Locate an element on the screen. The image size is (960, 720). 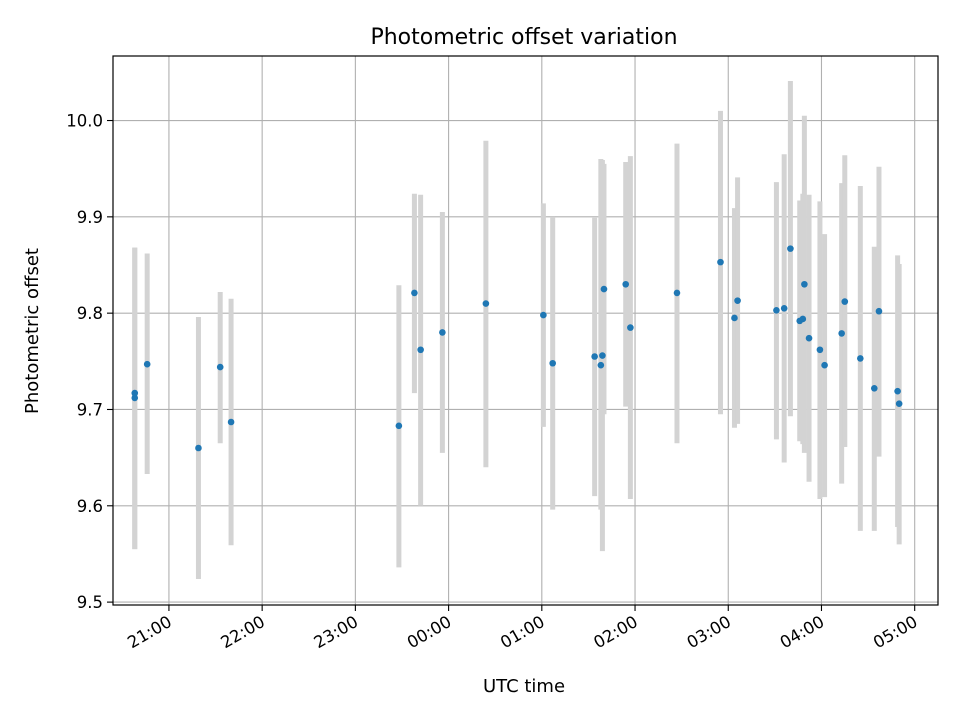
x-tick-label: 23:00 is located at coordinates (336, 632).